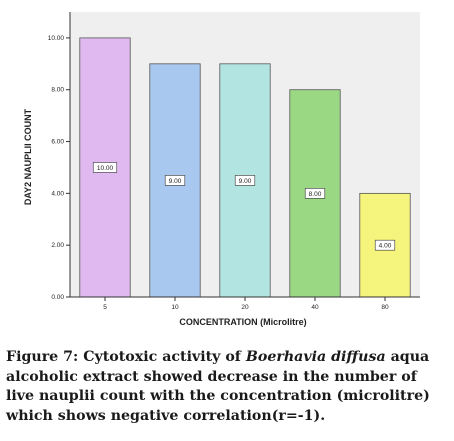  Describe the element at coordinates (59, 156) in the screenshot. I see `y-axis: 0.00 2.00 4.00 6.00 8.00 10.00` at that location.